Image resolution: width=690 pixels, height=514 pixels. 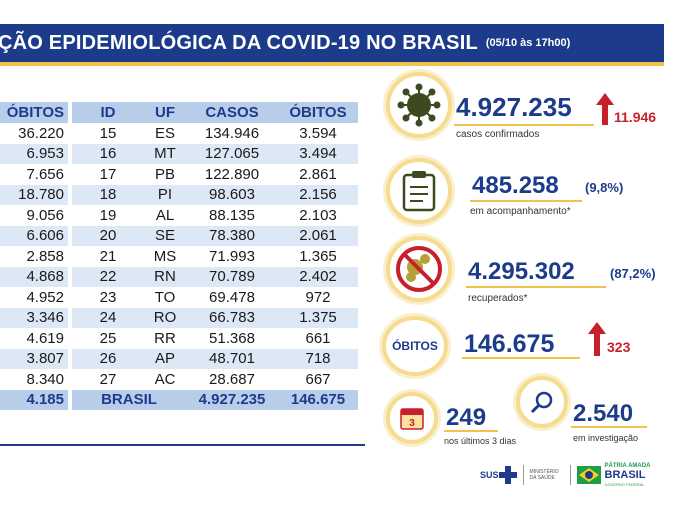 I want to click on recovered-value: 4.295.302, so click(x=521, y=271).